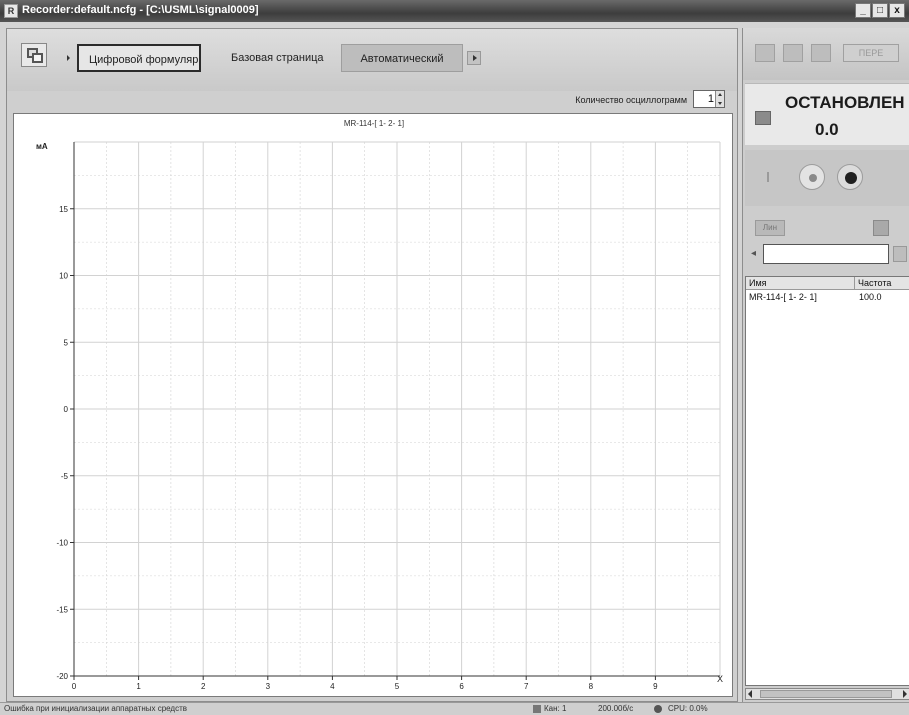 The width and height of the screenshot is (909, 715). I want to click on tab-basic-page: Базовая страница, so click(275, 58).